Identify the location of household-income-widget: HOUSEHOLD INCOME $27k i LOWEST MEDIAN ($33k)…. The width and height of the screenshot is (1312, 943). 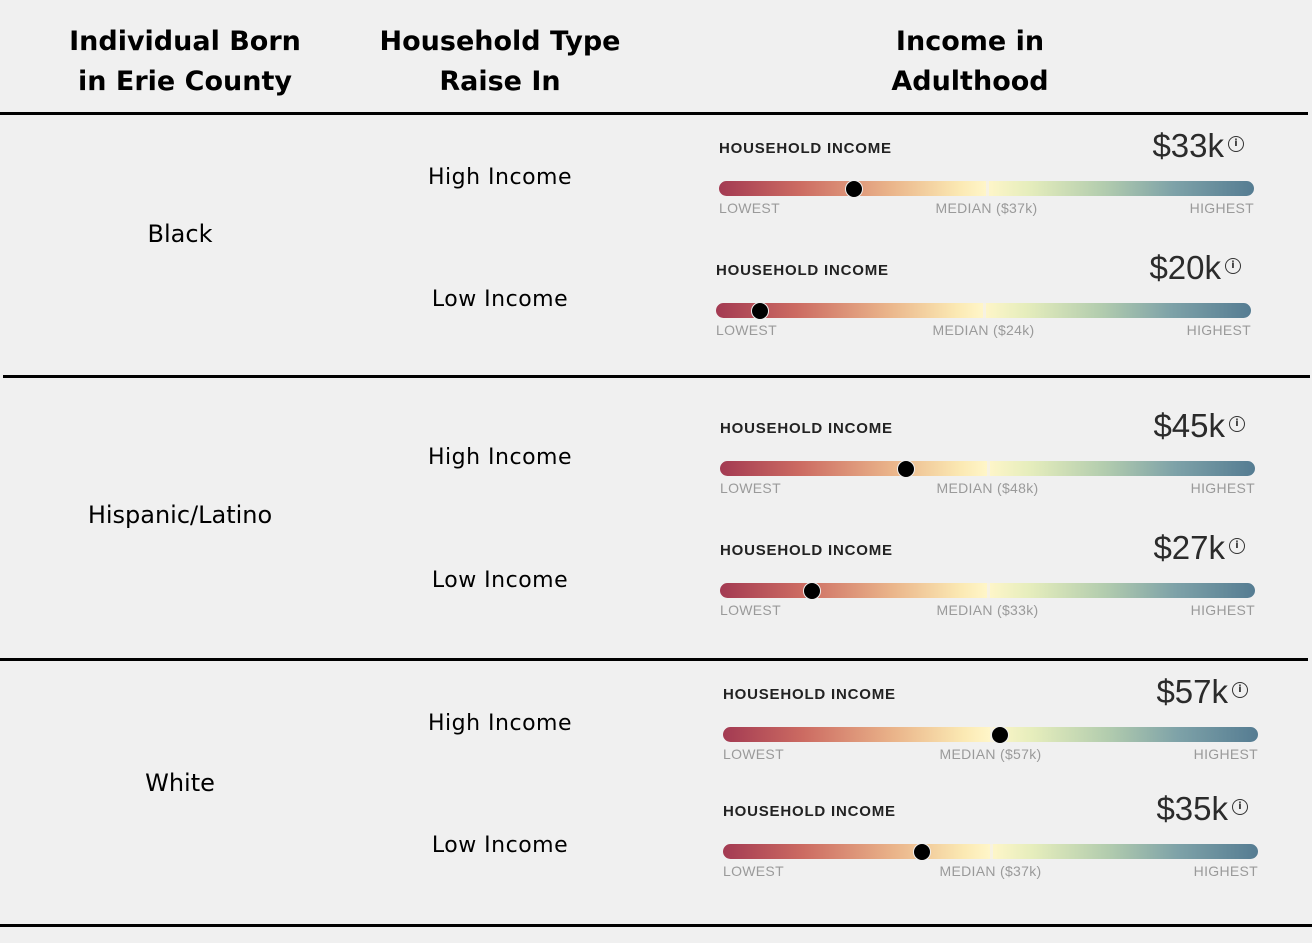
(987, 587).